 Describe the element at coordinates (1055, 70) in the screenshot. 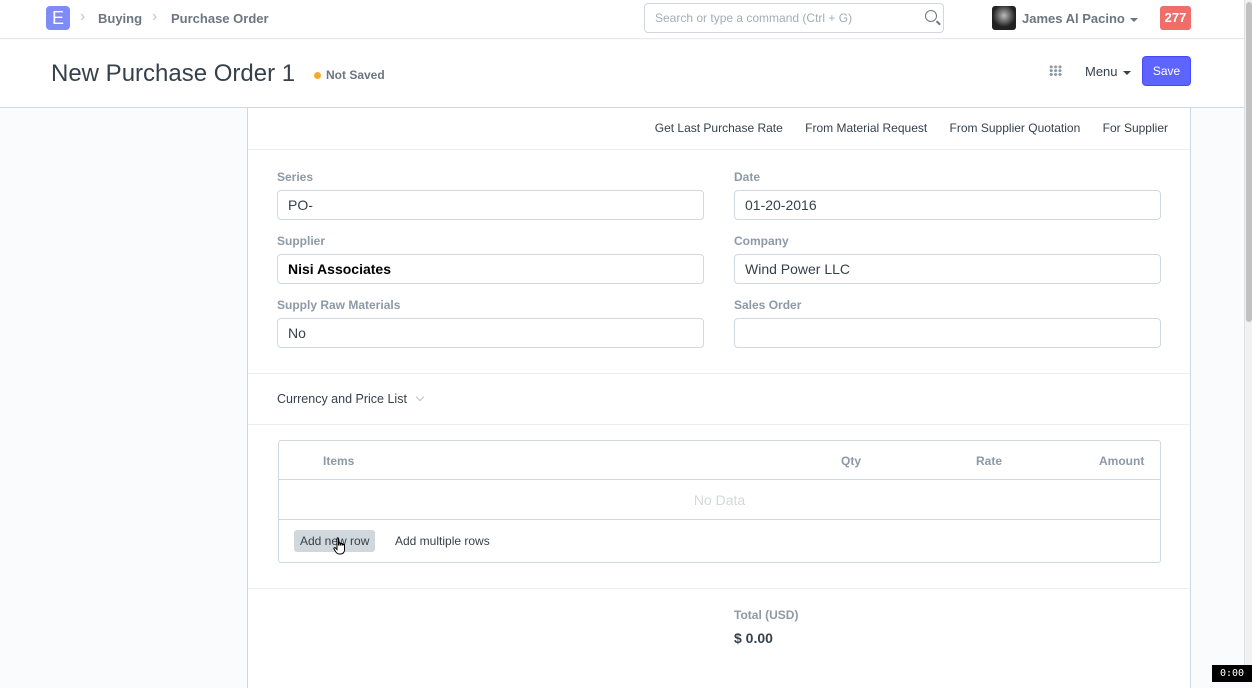

I see `grid-icon` at that location.